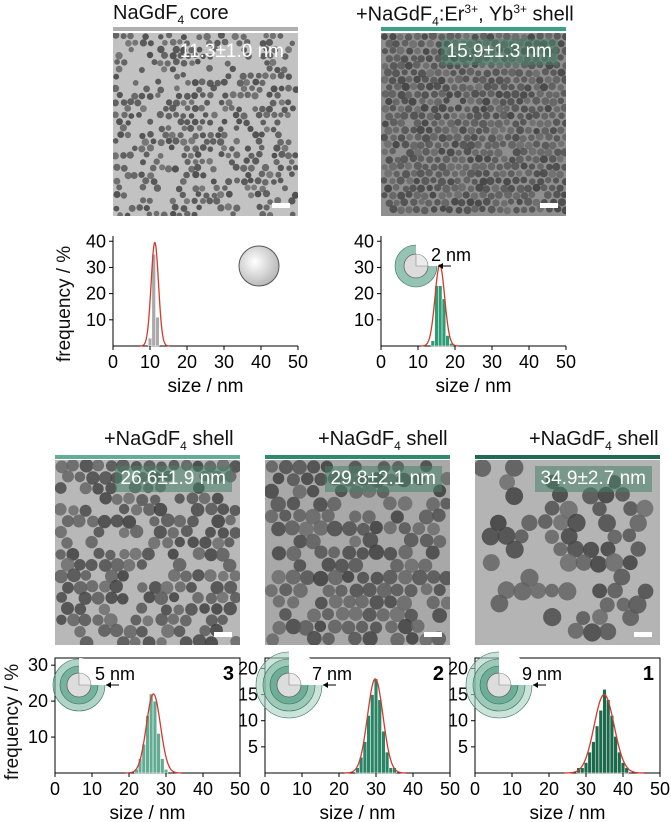 This screenshot has width=671, height=822. I want to click on x-tick-label: 40, so click(413, 789).